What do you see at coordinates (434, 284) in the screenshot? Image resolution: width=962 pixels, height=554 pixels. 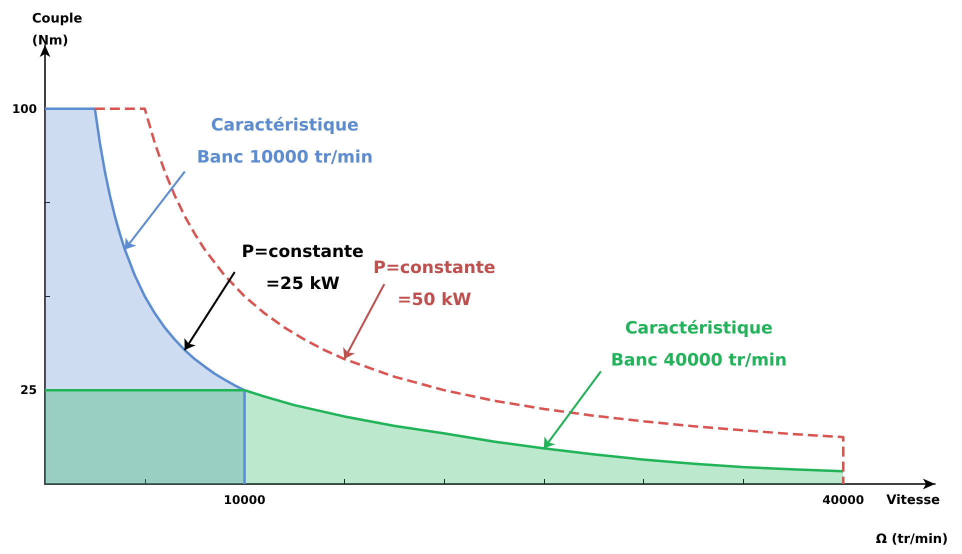 I see `annotation: P=constante =50 kW` at bounding box center [434, 284].